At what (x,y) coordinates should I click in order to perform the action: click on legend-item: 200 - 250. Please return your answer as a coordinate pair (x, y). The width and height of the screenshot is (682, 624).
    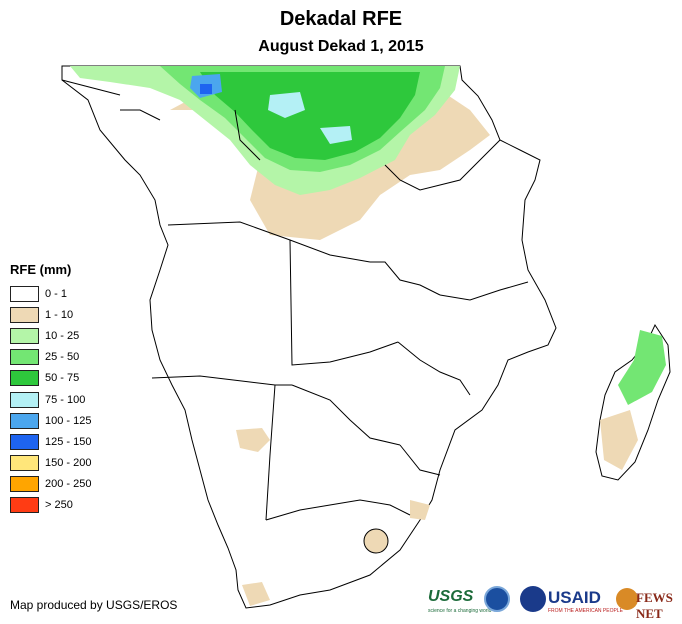
    Looking at the image, I should click on (50, 484).